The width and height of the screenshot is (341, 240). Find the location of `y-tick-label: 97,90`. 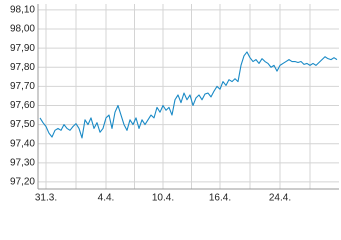

y-tick-label: 97,90 is located at coordinates (22, 48).